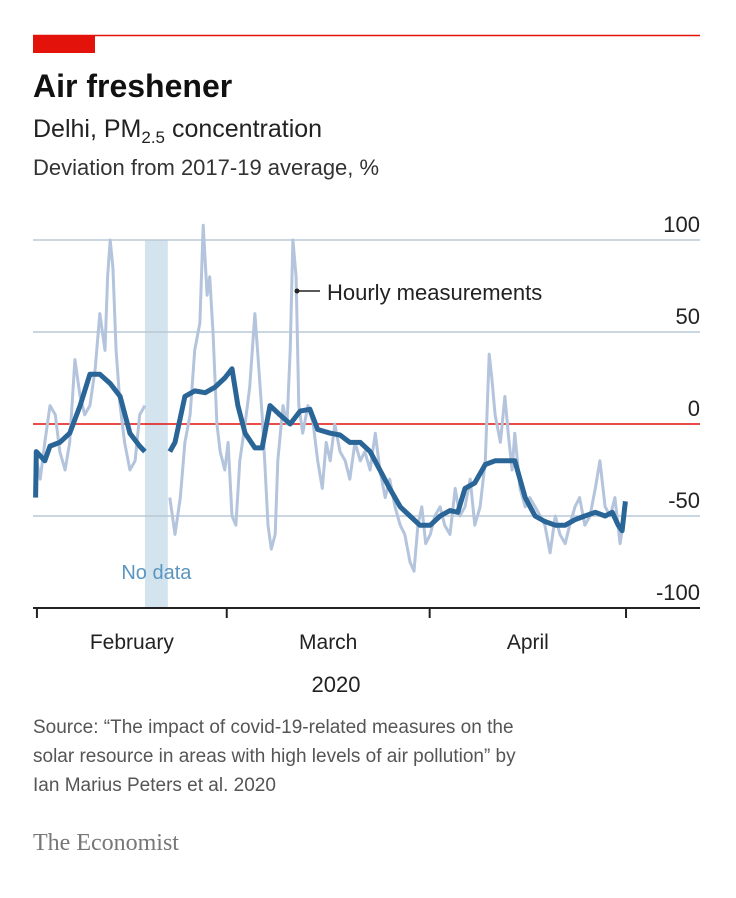 This screenshot has width=736, height=898. Describe the element at coordinates (243, 129) in the screenshot. I see `subtitle-part: concentration` at that location.